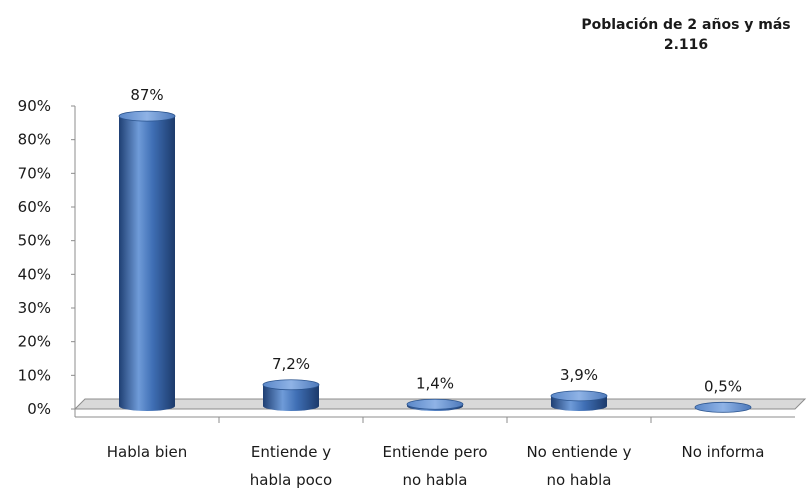 This screenshot has height=494, width=812. What do you see at coordinates (34, 106) in the screenshot?
I see `y-tick-label: 90%` at bounding box center [34, 106].